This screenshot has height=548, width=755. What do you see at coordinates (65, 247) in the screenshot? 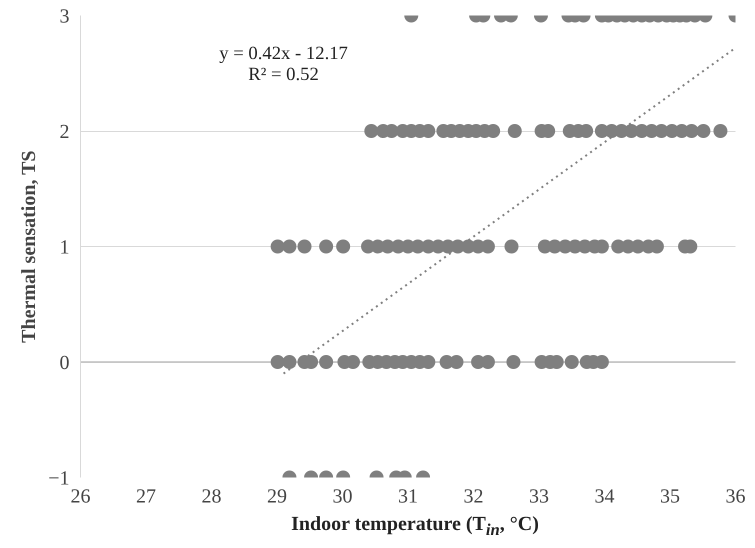
I see `y-tick-label: 1` at bounding box center [65, 247].